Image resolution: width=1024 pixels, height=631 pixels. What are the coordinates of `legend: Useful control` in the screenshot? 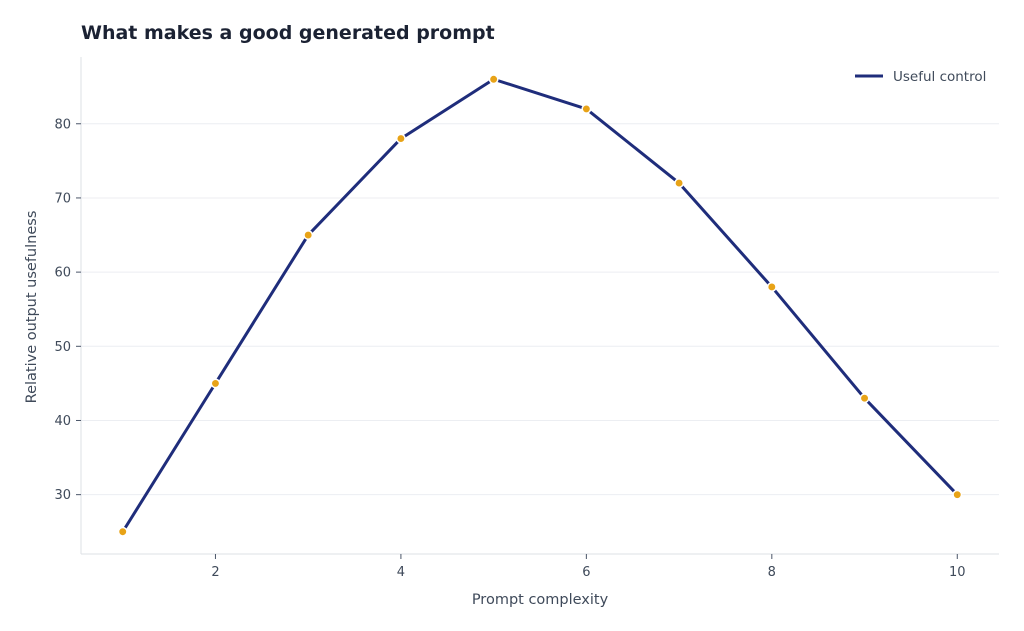 It's located at (920, 77).